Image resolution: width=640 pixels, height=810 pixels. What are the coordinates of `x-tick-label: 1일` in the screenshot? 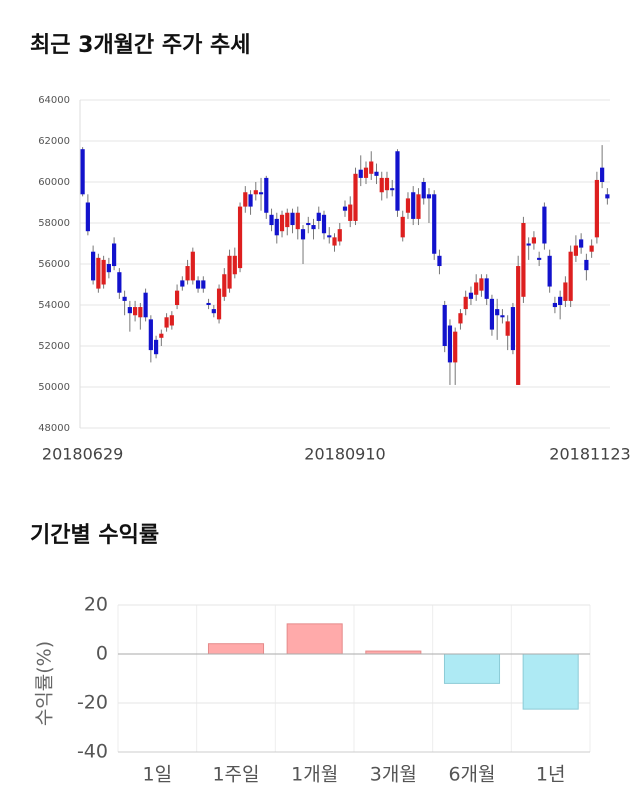 It's located at (158, 775).